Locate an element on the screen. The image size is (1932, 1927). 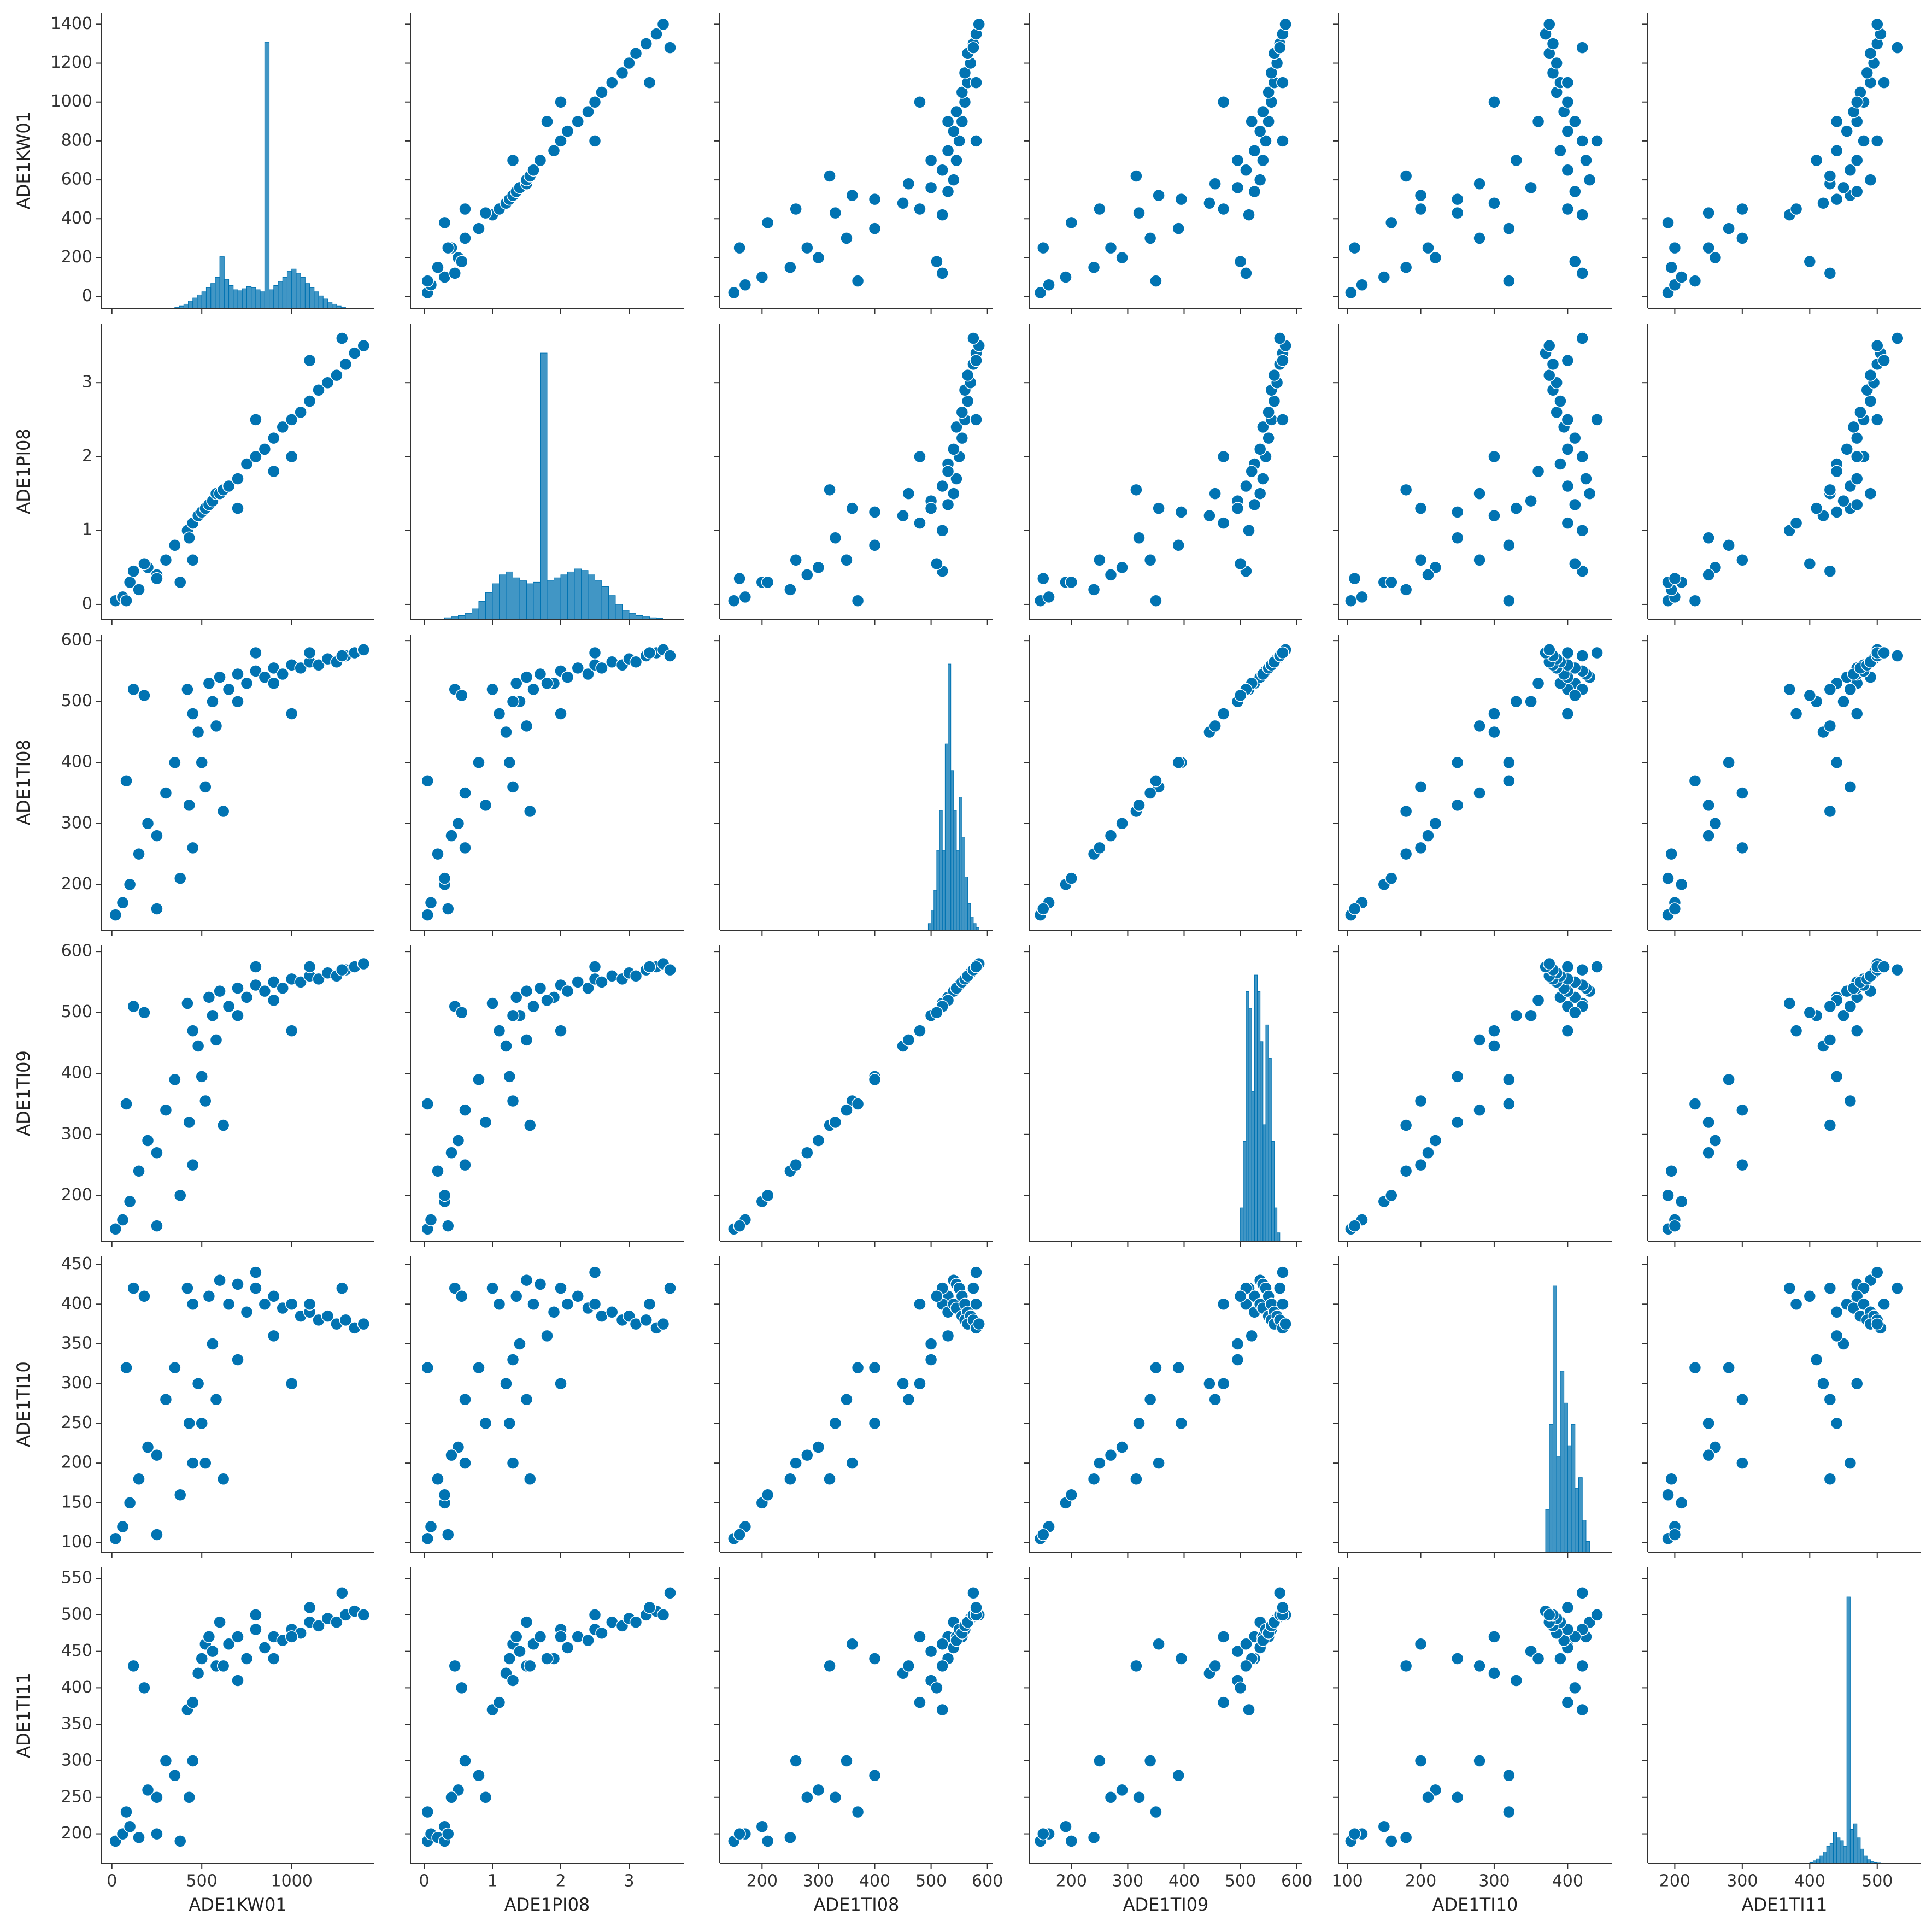
x-tick-label: 300 is located at coordinates (818, 1881).